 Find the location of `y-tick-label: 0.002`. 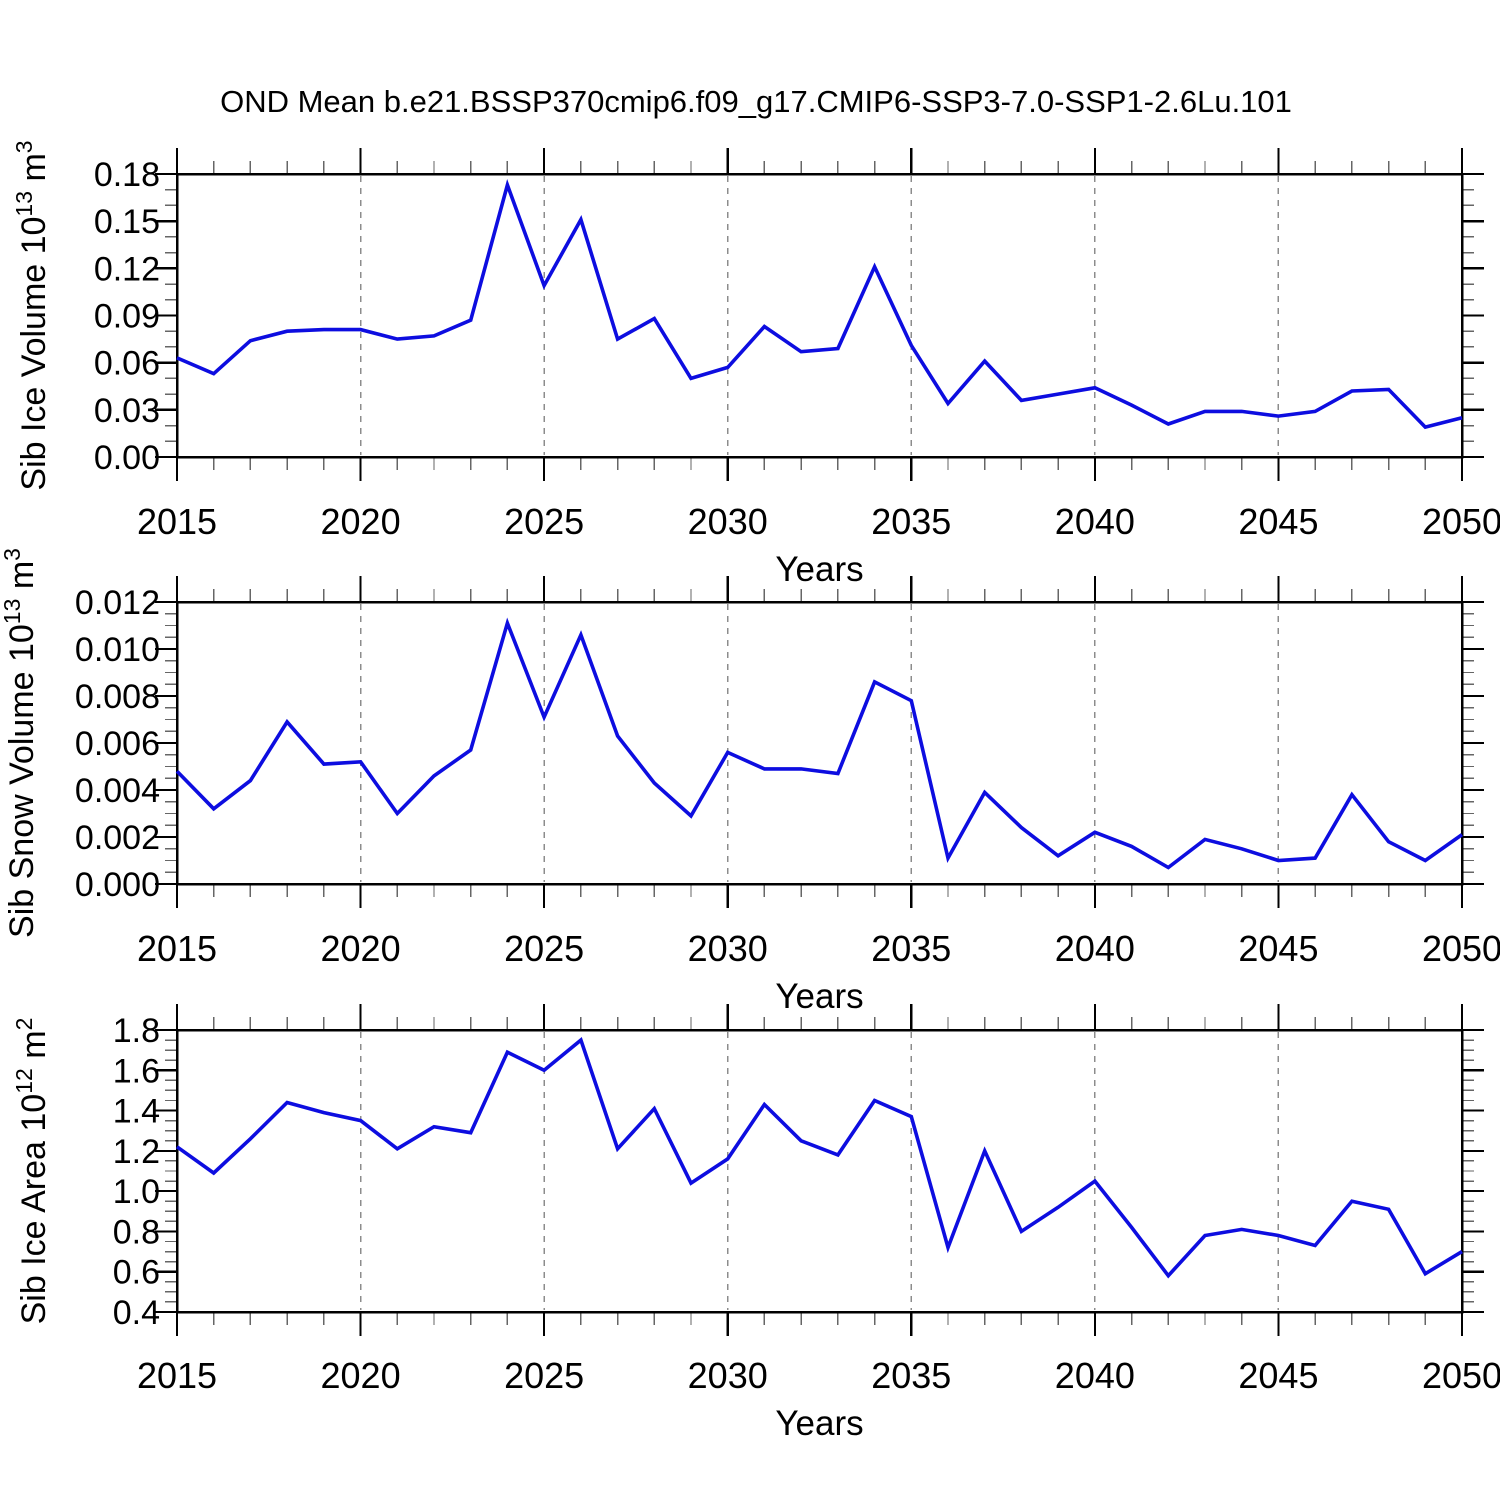

y-tick-label: 0.002 is located at coordinates (117, 838).